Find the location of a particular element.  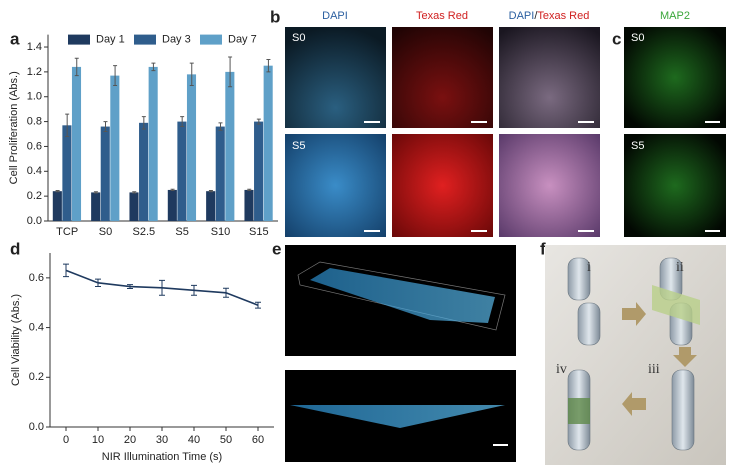

x-tick-label: 0 is located at coordinates (66, 440).